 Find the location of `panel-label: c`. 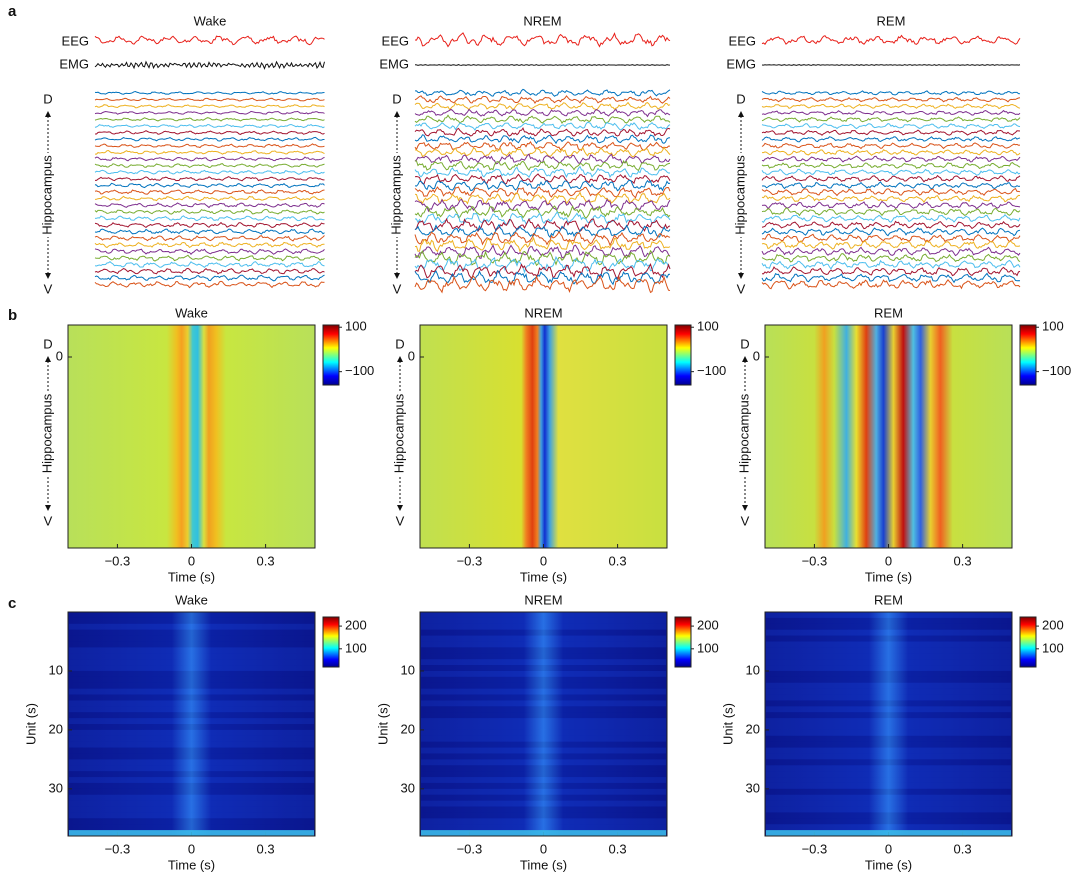

panel-label: c is located at coordinates (12, 603).